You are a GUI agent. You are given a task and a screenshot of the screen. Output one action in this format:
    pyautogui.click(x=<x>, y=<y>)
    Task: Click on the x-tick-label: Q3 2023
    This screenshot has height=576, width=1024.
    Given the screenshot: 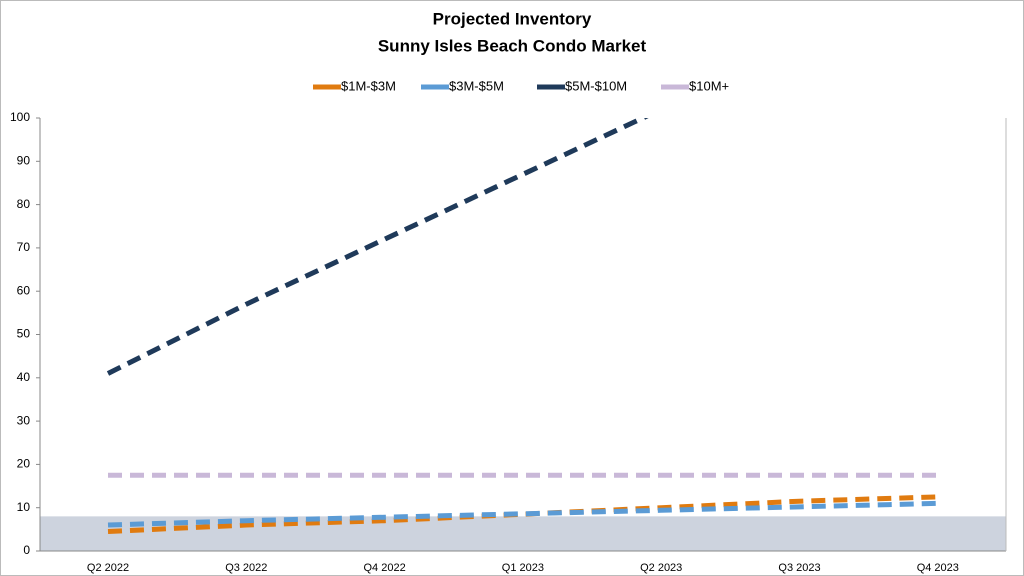 What is the action you would take?
    pyautogui.click(x=799, y=568)
    